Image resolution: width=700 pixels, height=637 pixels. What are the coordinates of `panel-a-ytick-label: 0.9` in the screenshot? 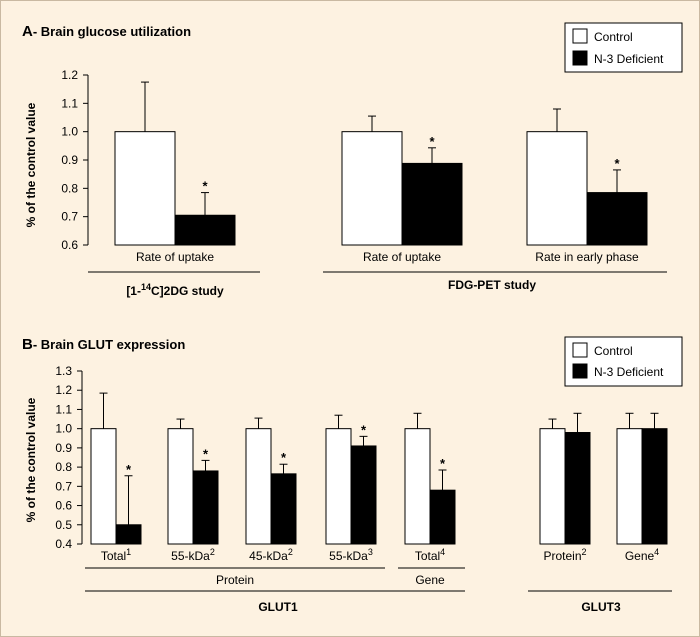 It's located at (69, 160).